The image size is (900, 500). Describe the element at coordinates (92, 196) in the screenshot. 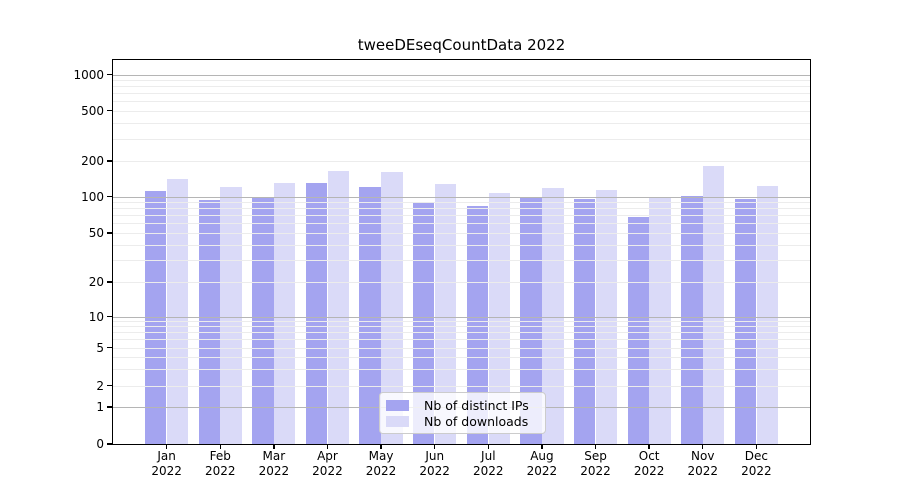

I see `y-axis-tick-label: 100` at that location.